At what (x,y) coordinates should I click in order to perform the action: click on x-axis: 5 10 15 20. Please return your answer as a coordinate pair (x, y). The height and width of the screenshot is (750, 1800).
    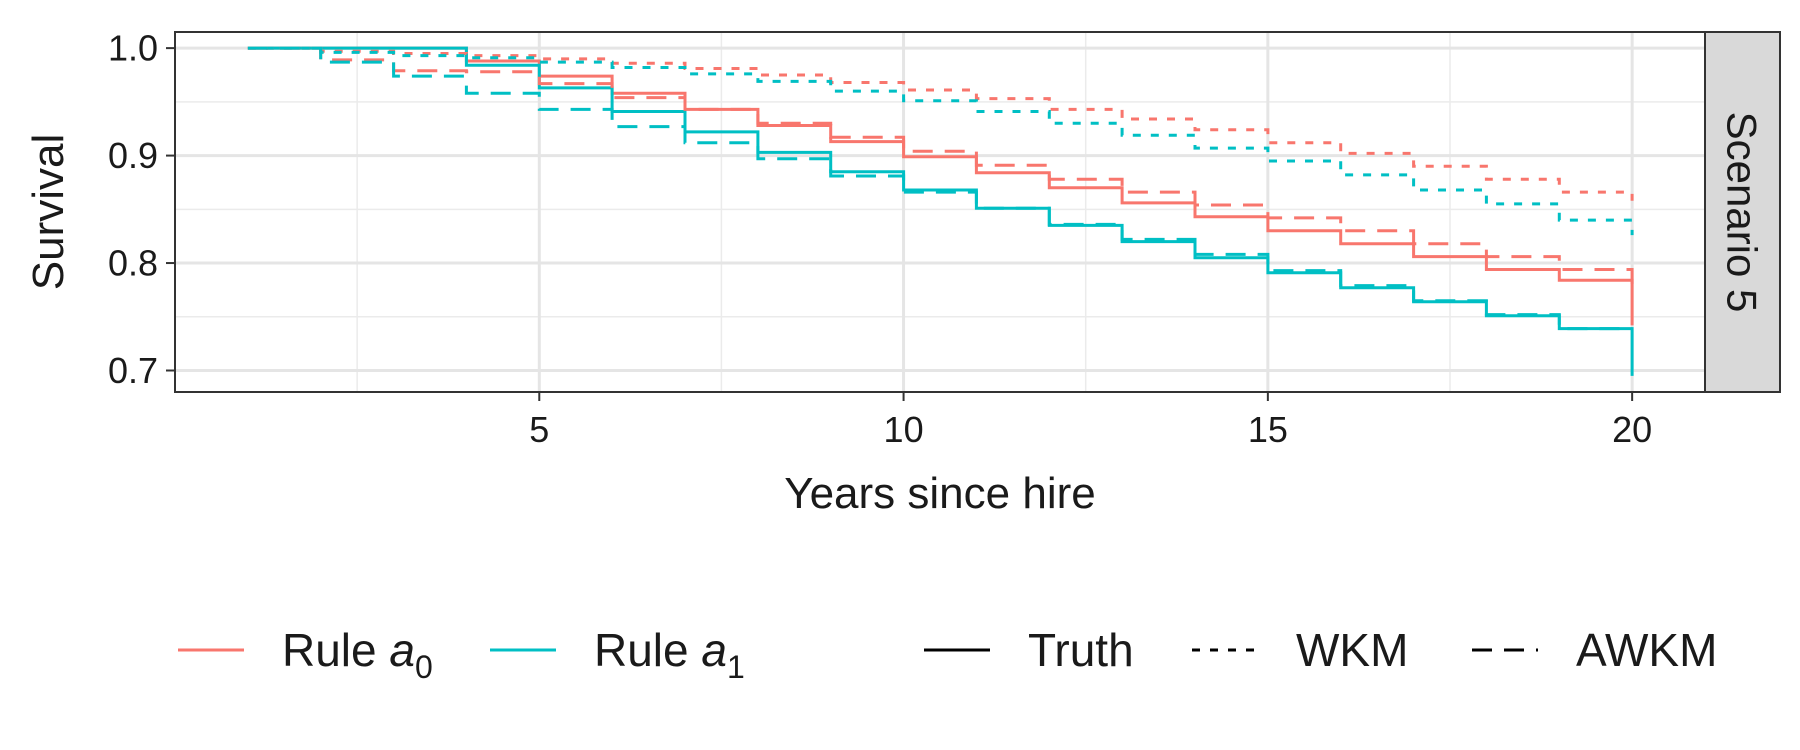
    Looking at the image, I should click on (1090, 421).